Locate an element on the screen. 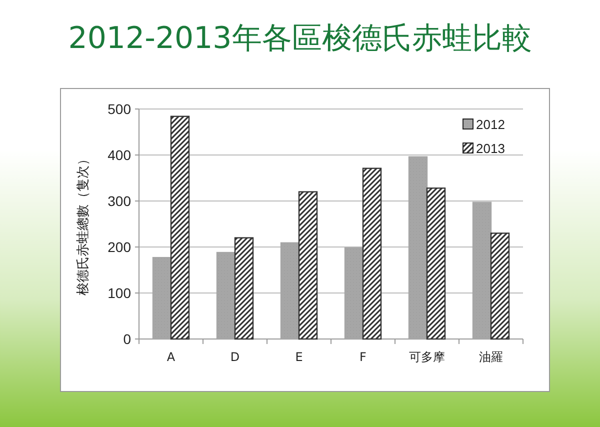 This screenshot has height=427, width=600. x-tick-label: F is located at coordinates (363, 357).